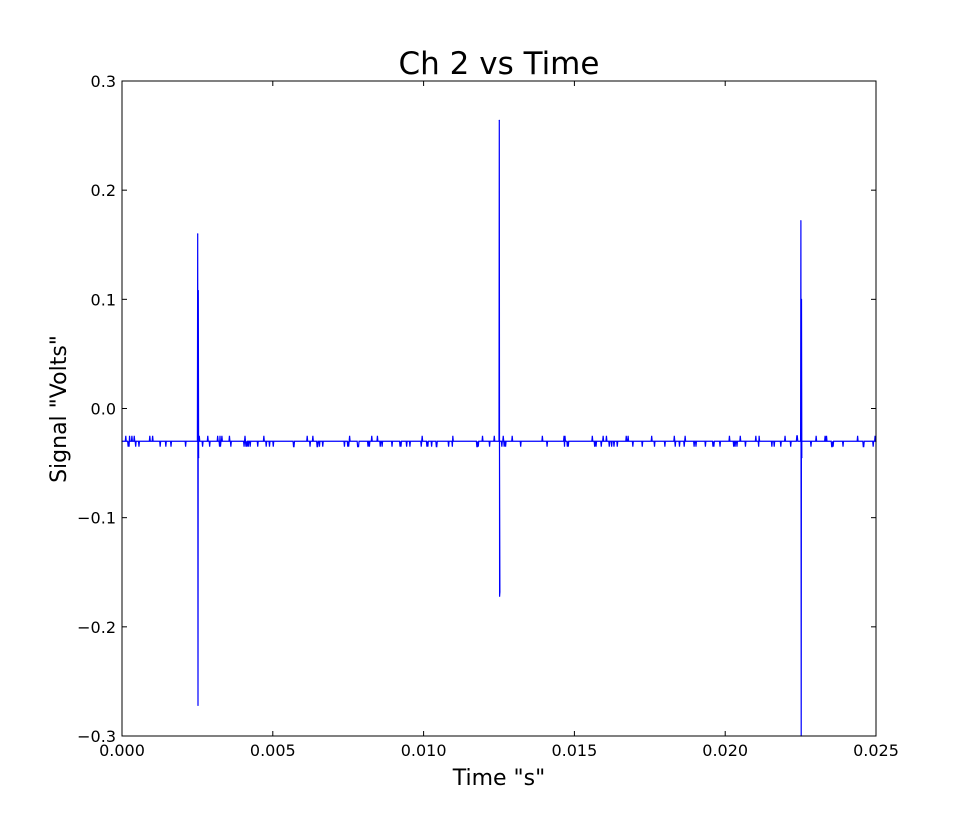 The height and width of the screenshot is (818, 972). What do you see at coordinates (96, 736) in the screenshot?
I see `y-tick-label: −0.3` at bounding box center [96, 736].